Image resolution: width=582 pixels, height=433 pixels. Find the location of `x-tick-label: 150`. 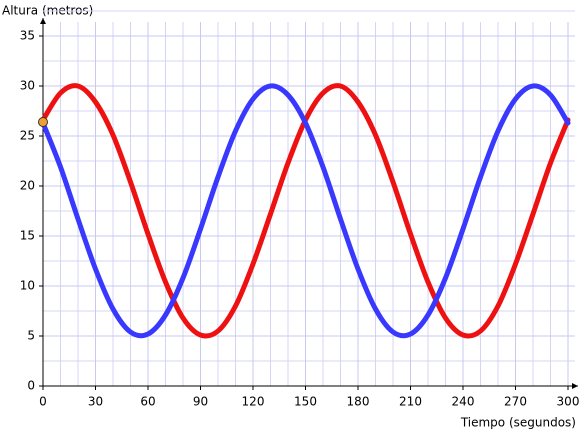

x-tick-label: 150 is located at coordinates (305, 402).